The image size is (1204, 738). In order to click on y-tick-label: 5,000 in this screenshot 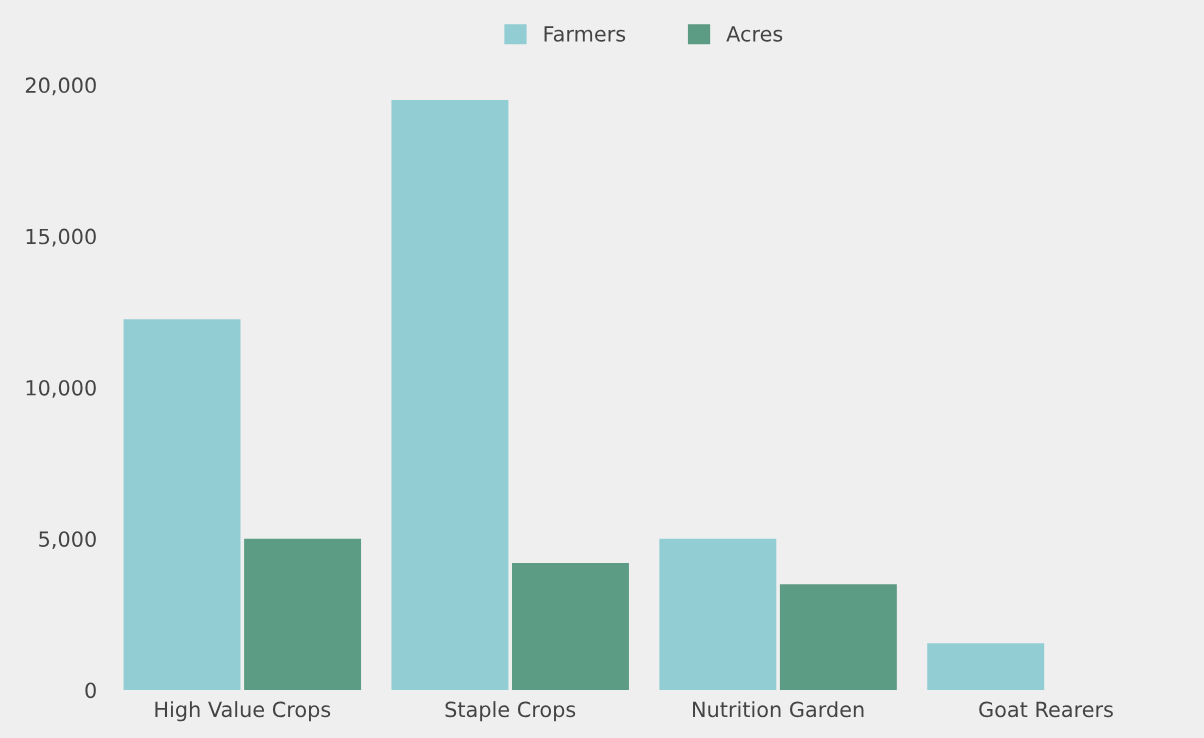, I will do `click(67, 540)`.